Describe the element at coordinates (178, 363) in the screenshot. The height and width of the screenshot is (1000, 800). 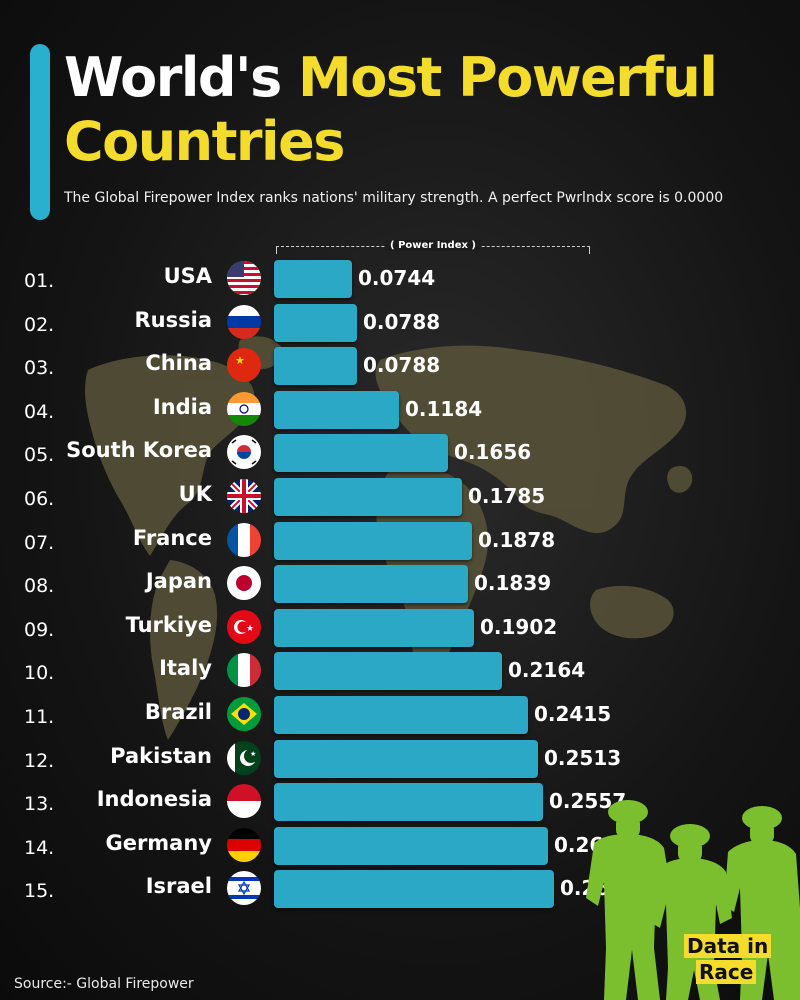
I see `country-label: China` at that location.